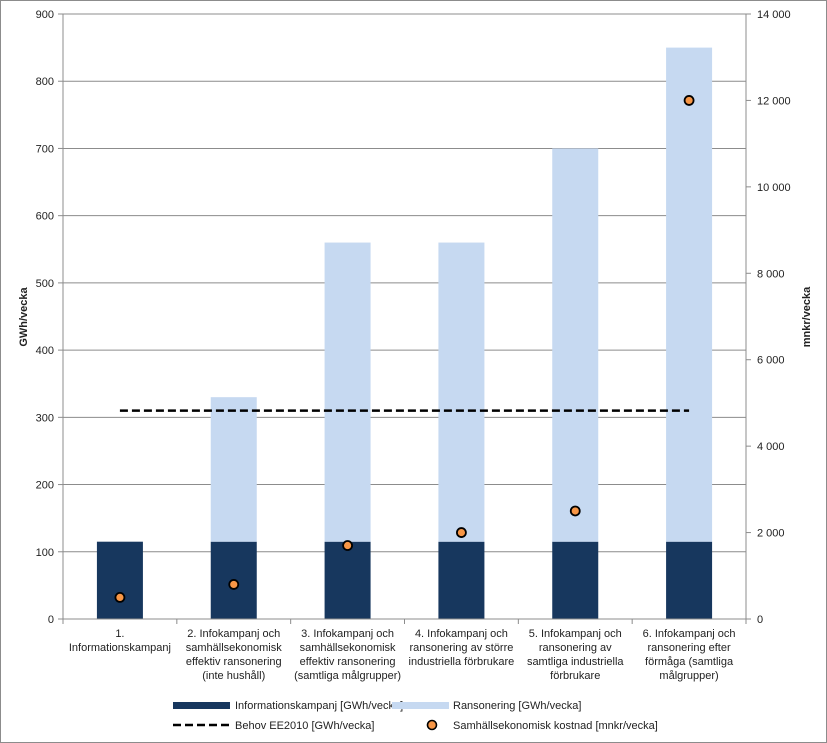 This screenshot has height=743, width=827. What do you see at coordinates (774, 15) in the screenshot?
I see `y2-tick-label: 14 000` at bounding box center [774, 15].